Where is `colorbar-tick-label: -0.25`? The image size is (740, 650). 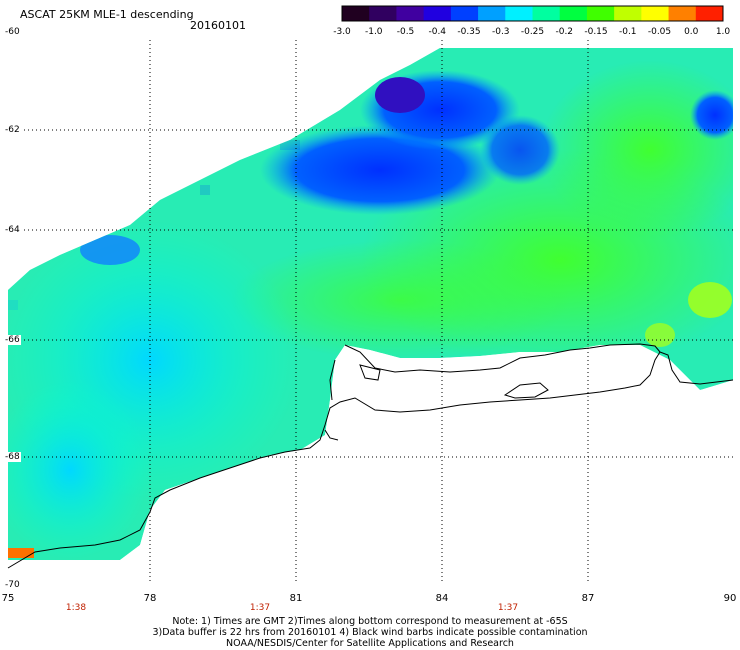
colorbar-tick-label: -0.25 is located at coordinates (532, 32).